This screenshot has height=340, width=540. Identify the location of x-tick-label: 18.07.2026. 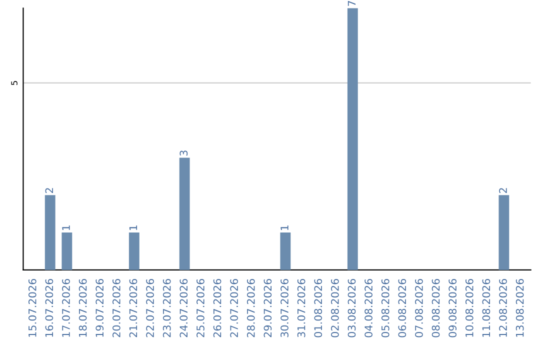
(82, 307).